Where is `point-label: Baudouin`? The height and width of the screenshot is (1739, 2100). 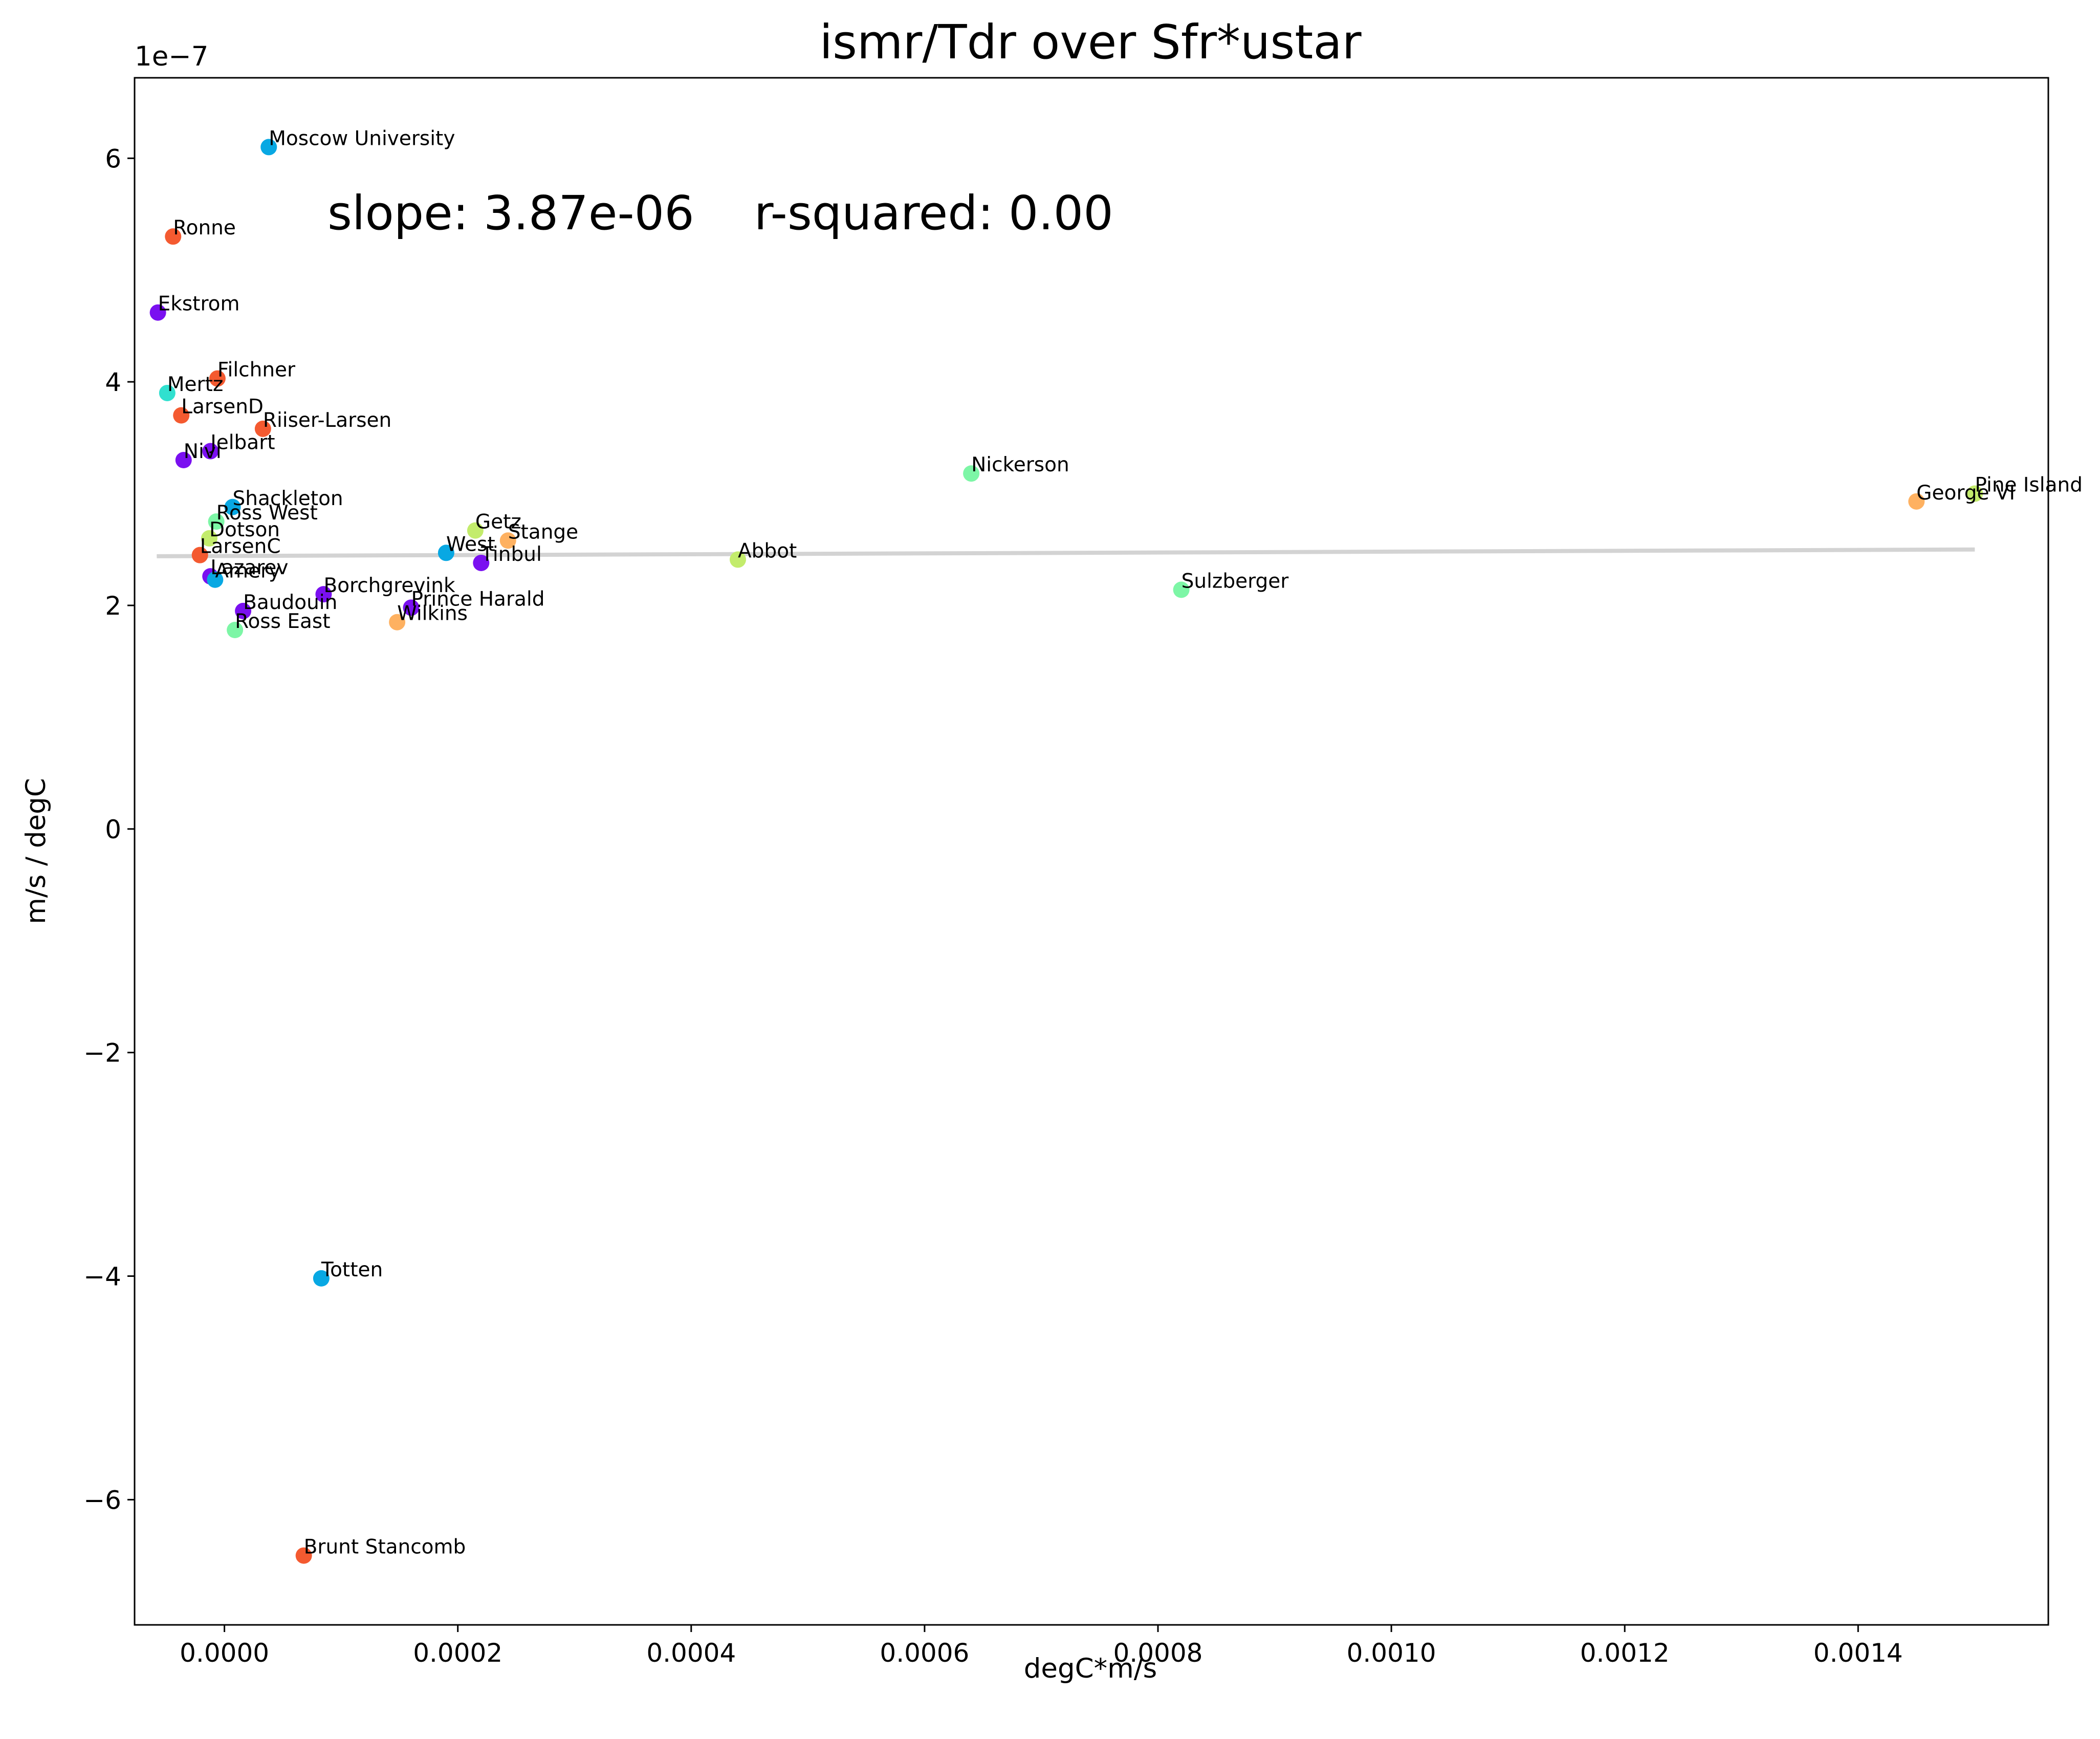 point-label: Baudouin is located at coordinates (290, 602).